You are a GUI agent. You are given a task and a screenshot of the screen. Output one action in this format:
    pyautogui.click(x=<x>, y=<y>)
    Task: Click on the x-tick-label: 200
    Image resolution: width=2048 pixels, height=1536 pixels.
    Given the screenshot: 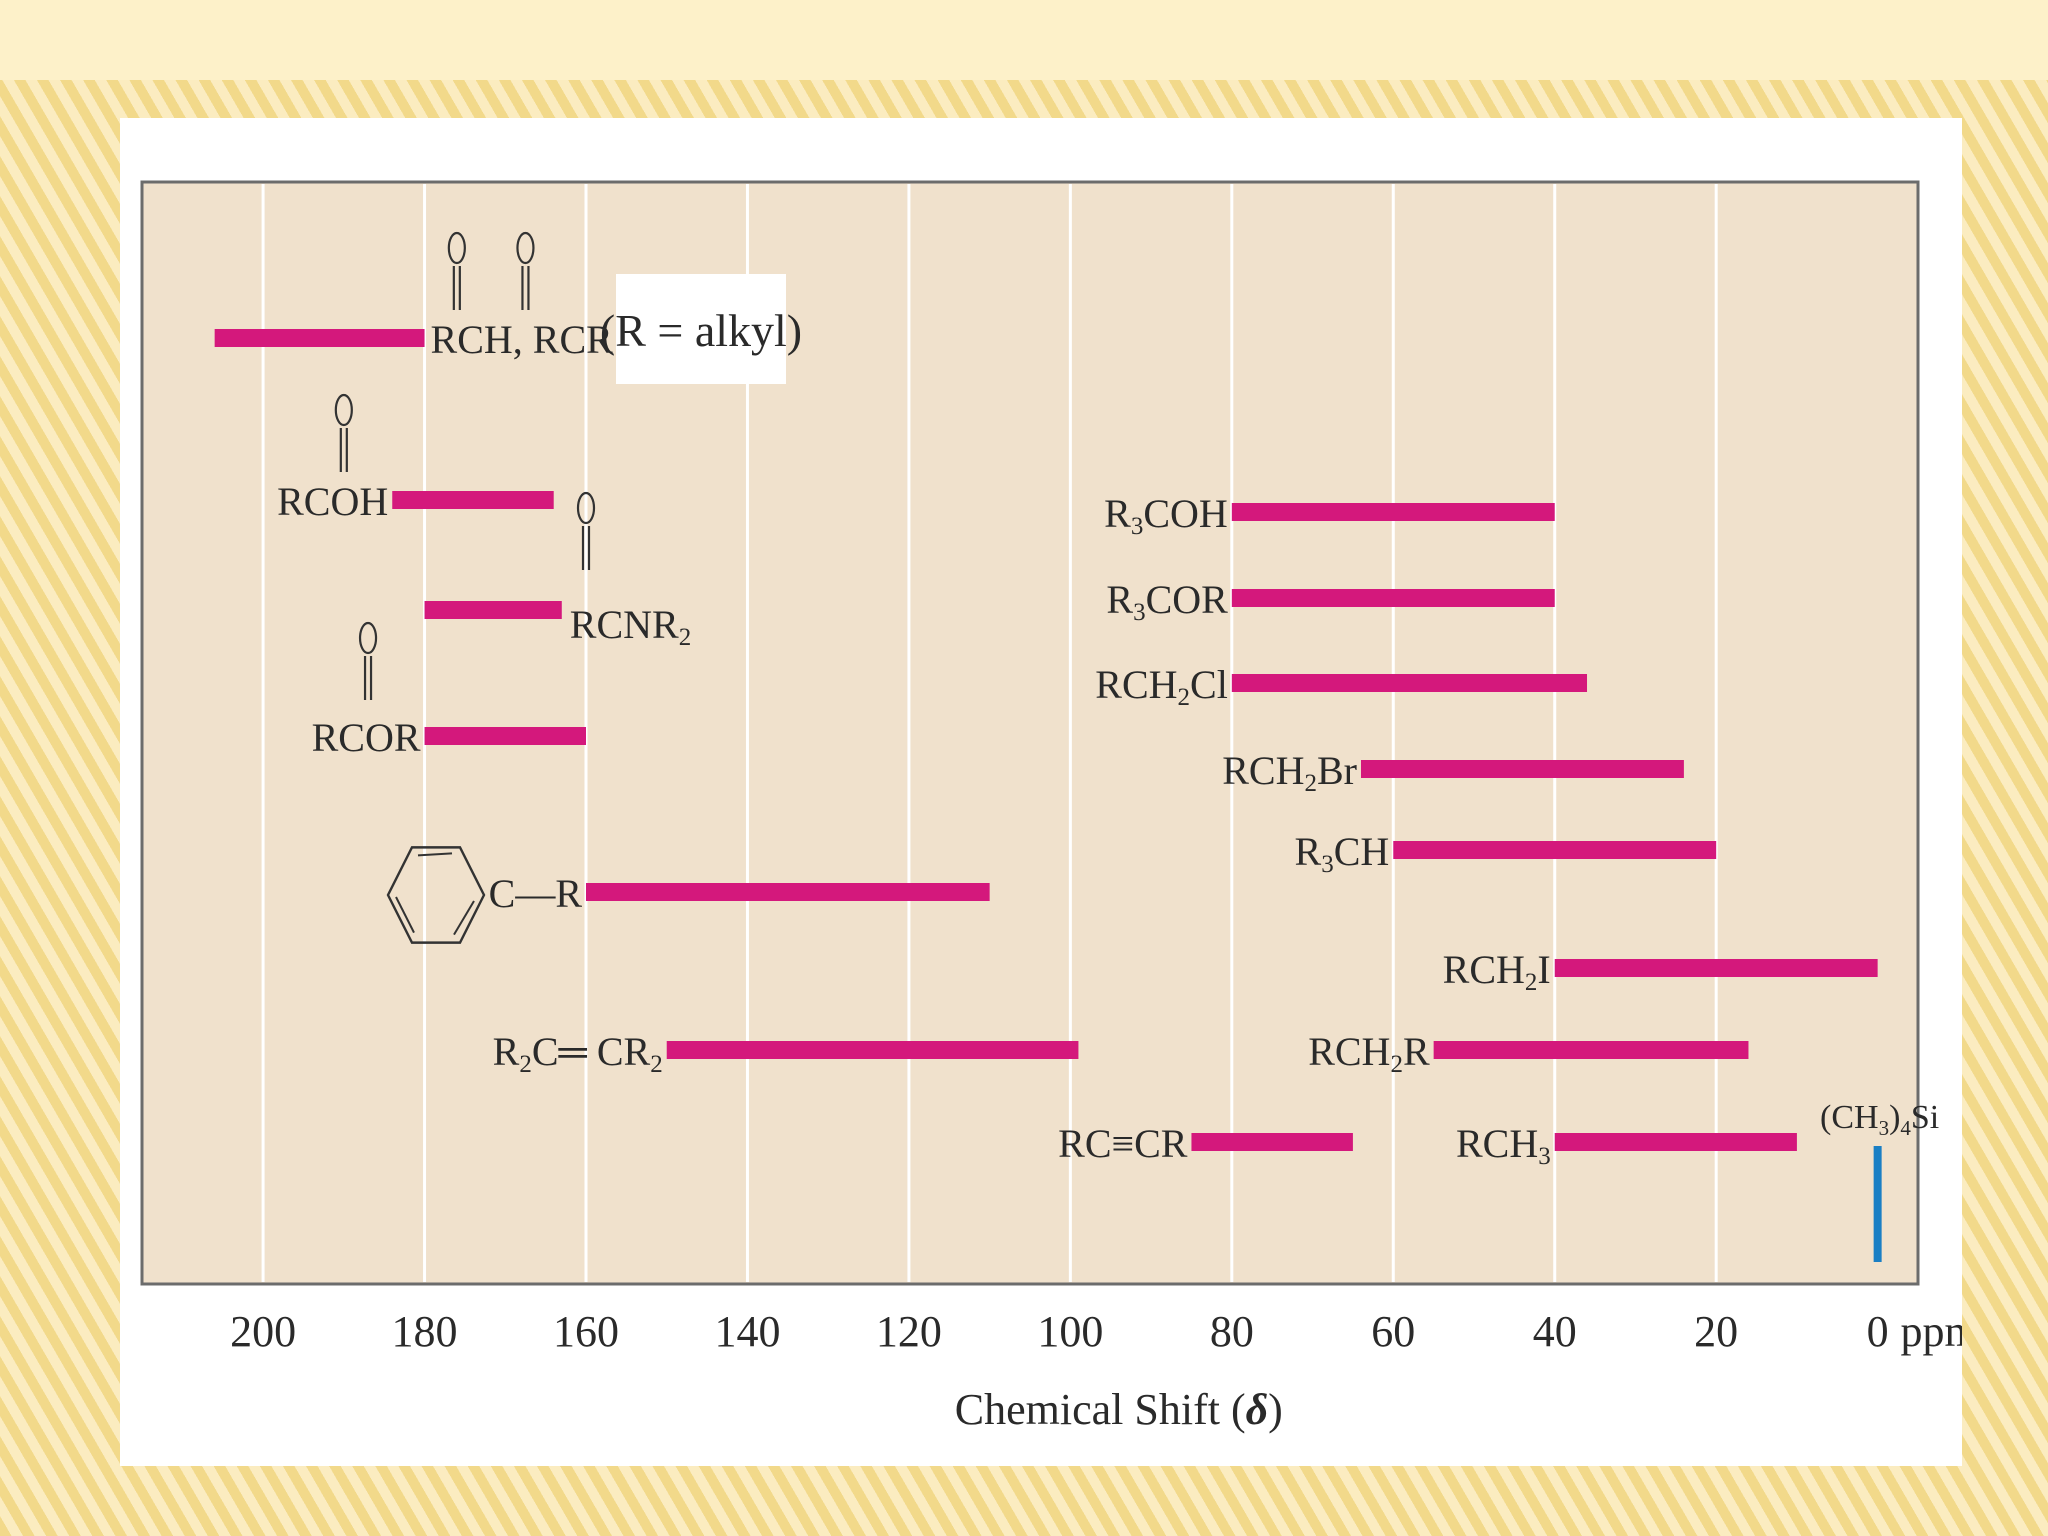 What is the action you would take?
    pyautogui.click(x=263, y=1331)
    